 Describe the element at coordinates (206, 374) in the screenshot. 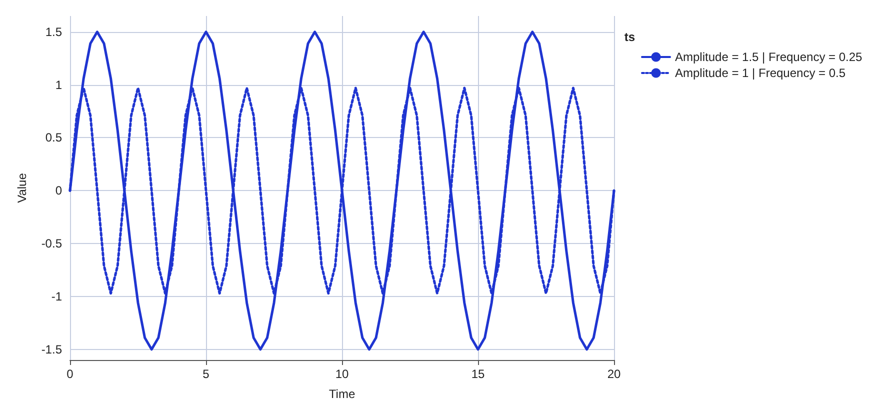

I see `x-tick-label: 5` at that location.